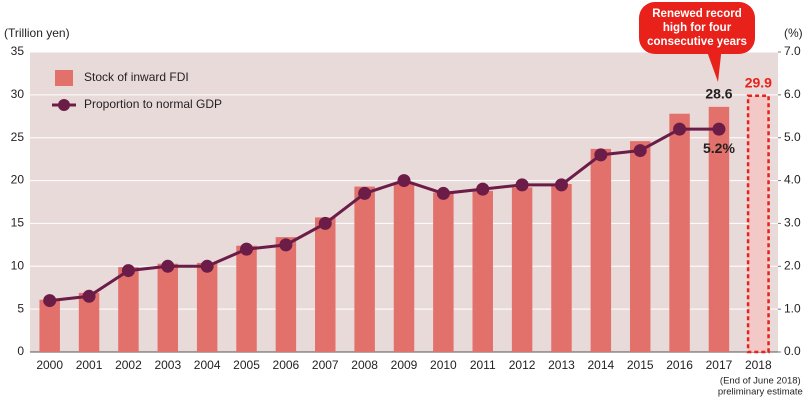  Describe the element at coordinates (37, 33) in the screenshot. I see `y-axis-label: (Trillion yen)` at that location.